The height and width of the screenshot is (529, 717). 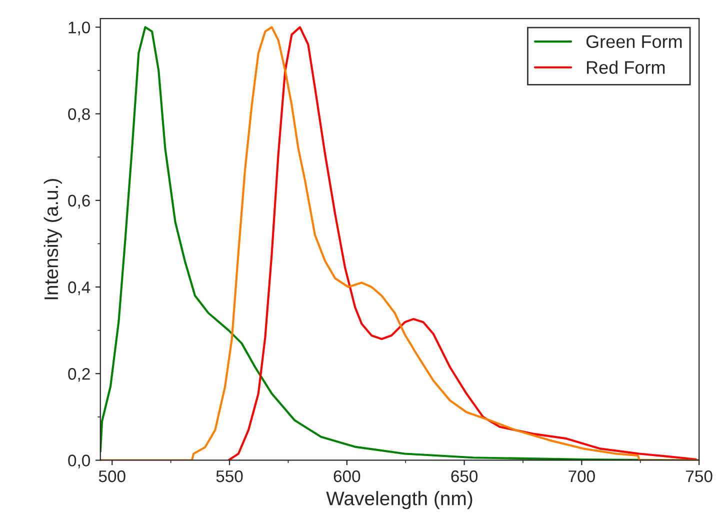 I want to click on y-tick-label: 0,0, so click(x=79, y=461).